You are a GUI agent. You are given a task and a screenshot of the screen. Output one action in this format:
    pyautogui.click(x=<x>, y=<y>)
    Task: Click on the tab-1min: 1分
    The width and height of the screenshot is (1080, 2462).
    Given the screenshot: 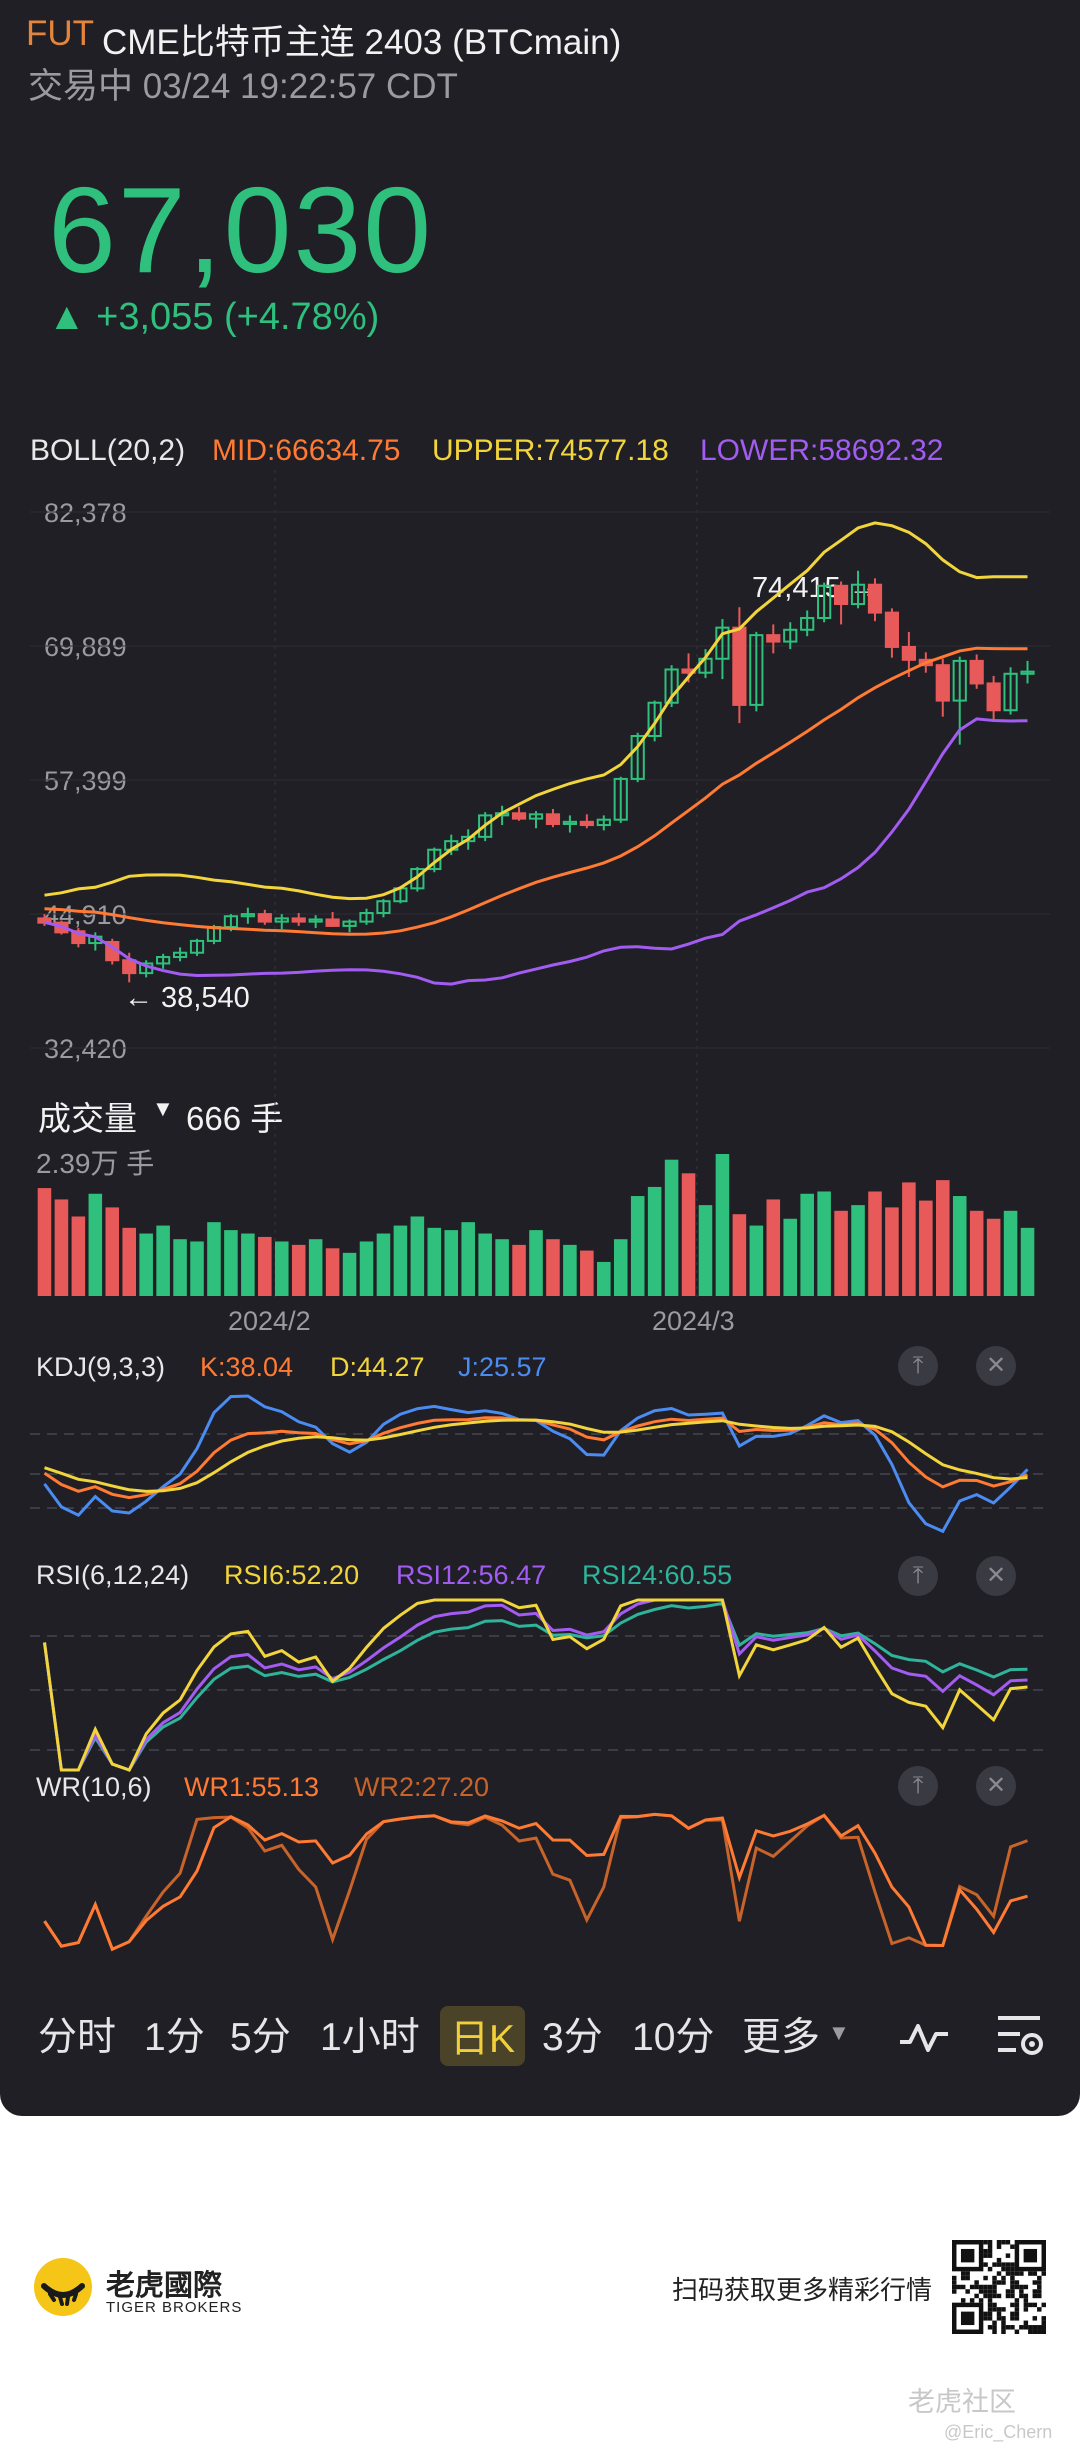 What is the action you would take?
    pyautogui.click(x=174, y=2037)
    